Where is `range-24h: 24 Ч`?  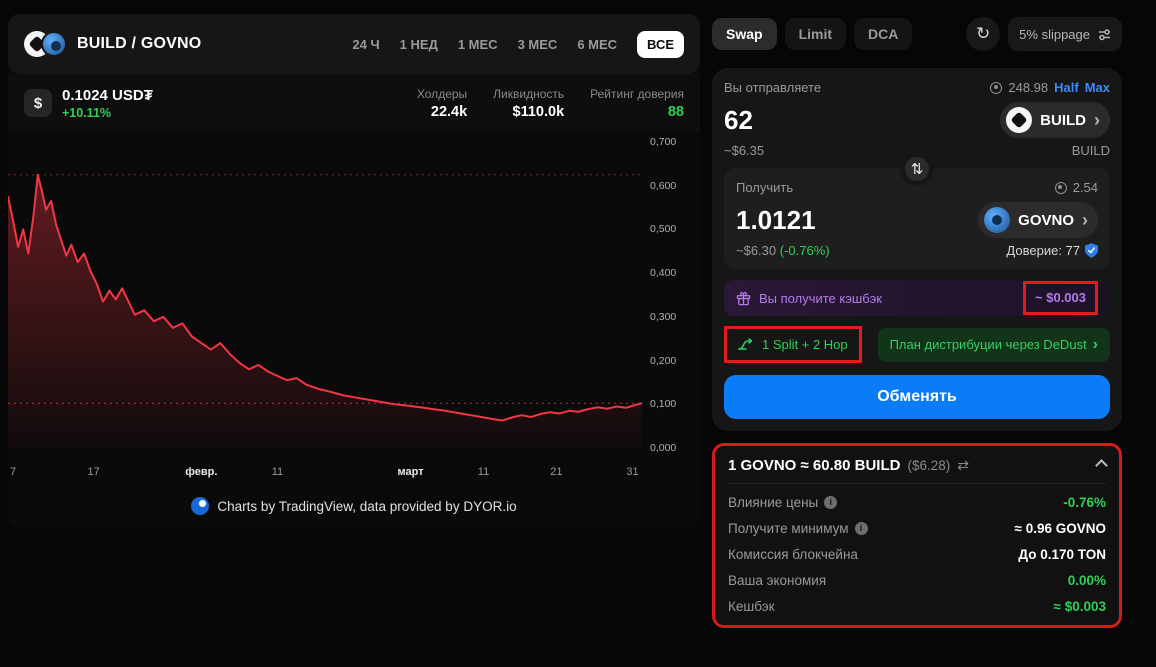
range-24h: 24 Ч is located at coordinates (366, 44).